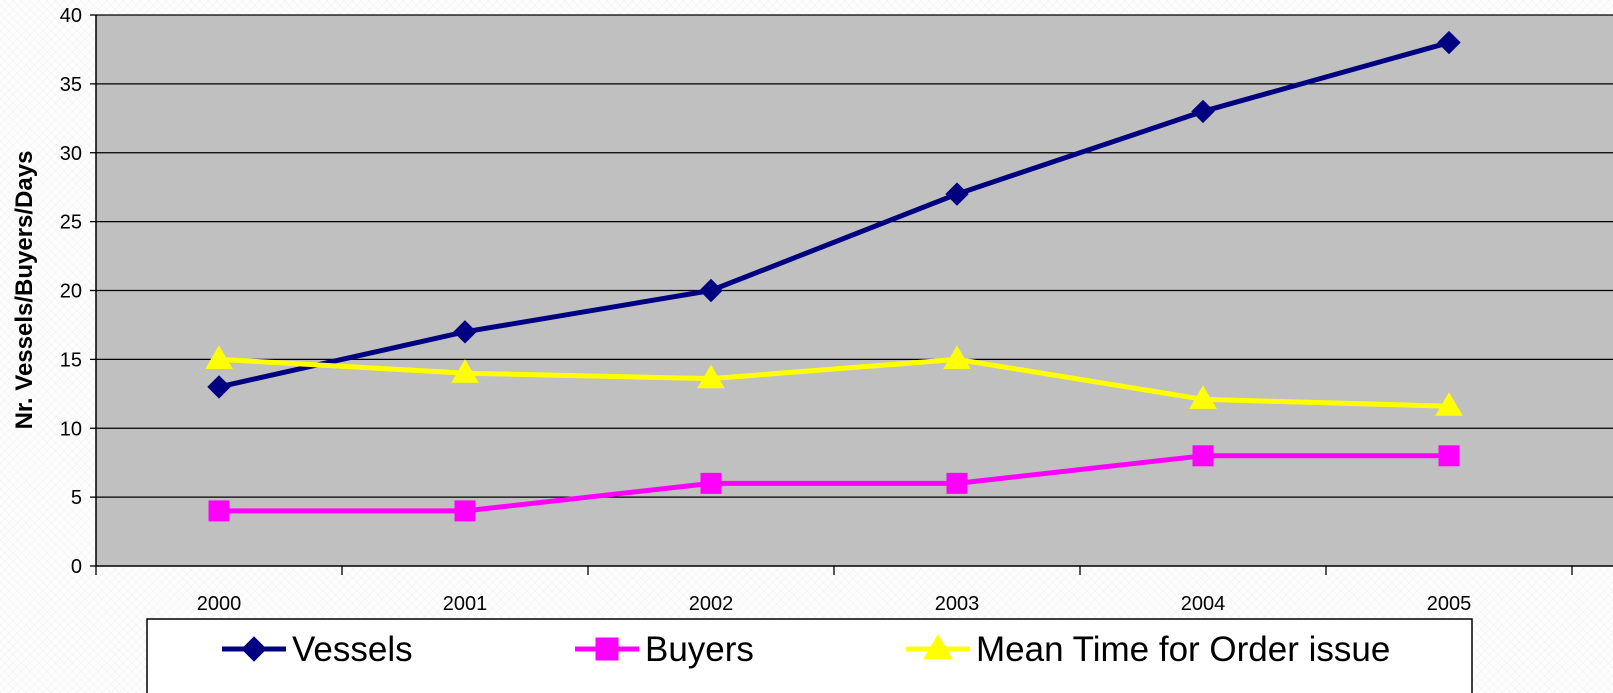 The image size is (1613, 693). I want to click on point-vessels-2003, so click(957, 194).